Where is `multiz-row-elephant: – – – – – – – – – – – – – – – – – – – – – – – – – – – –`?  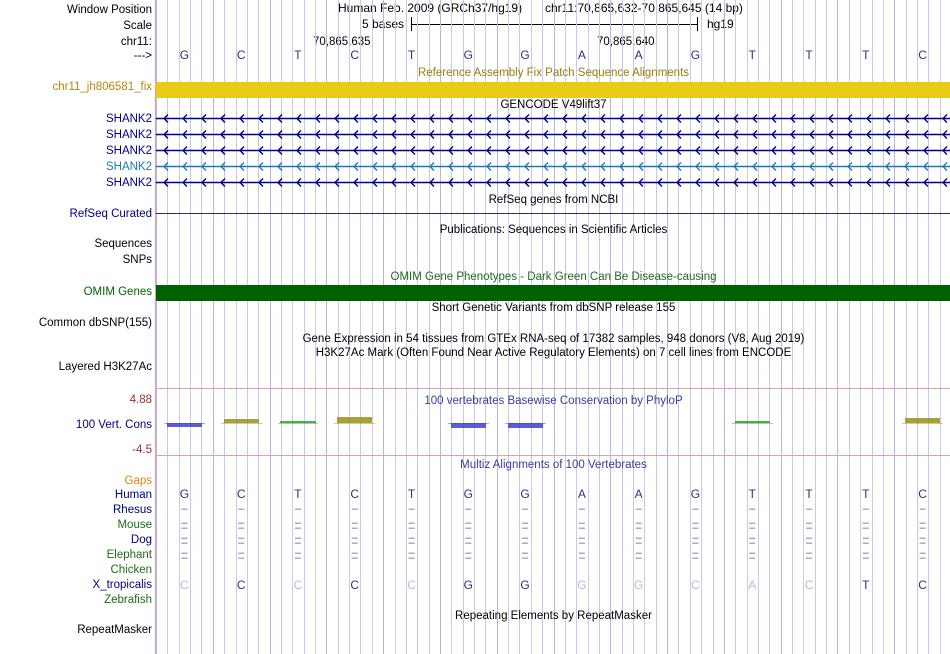 multiz-row-elephant: – – – – – – – – – – – – – – – – – – – – – – – – – – – – is located at coordinates (553, 555).